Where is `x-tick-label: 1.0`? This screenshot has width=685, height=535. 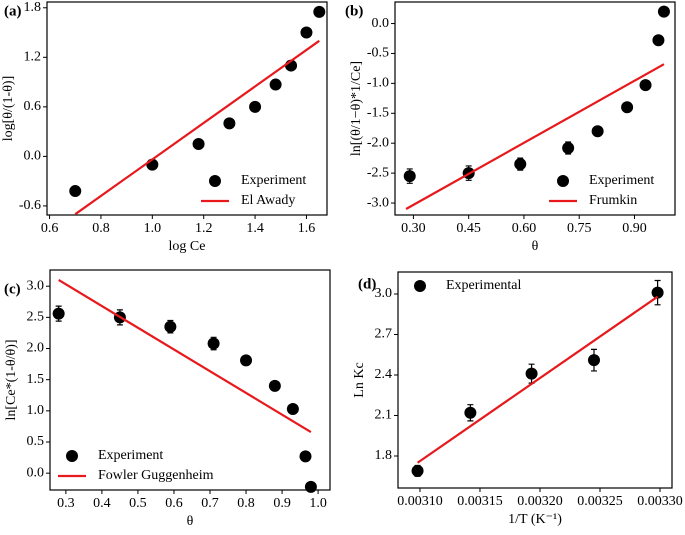
x-tick-label: 1.0 is located at coordinates (153, 228).